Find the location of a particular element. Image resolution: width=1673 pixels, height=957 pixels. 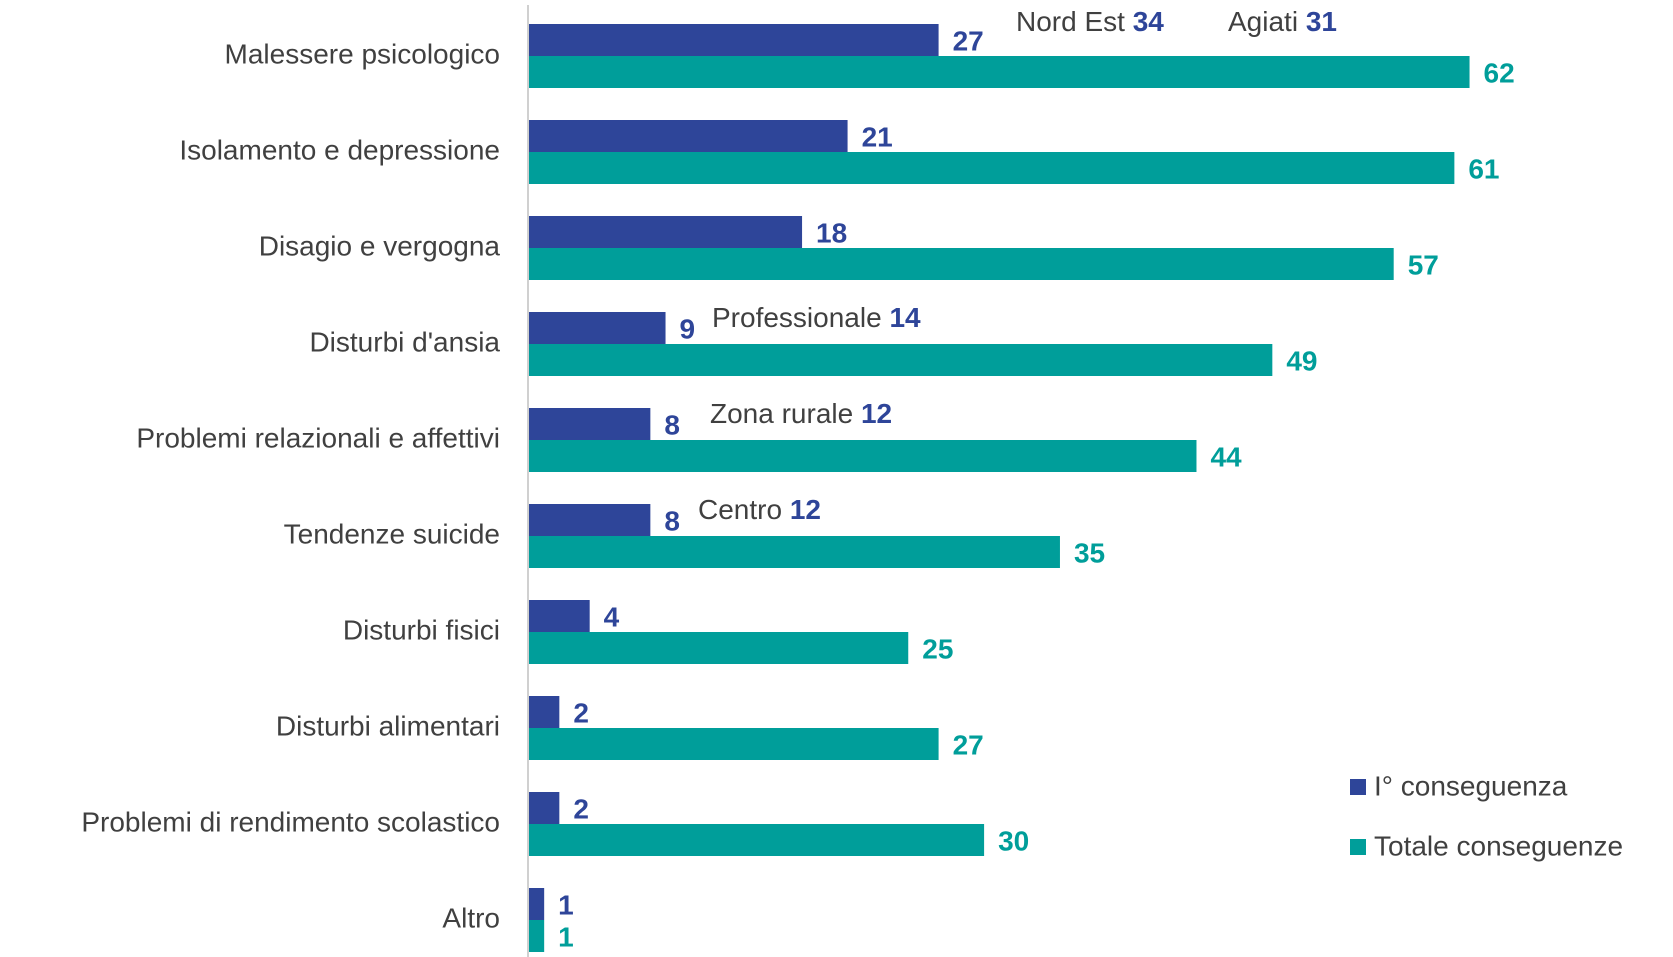

category-label: Problemi relazionali e affettivi is located at coordinates (318, 437).